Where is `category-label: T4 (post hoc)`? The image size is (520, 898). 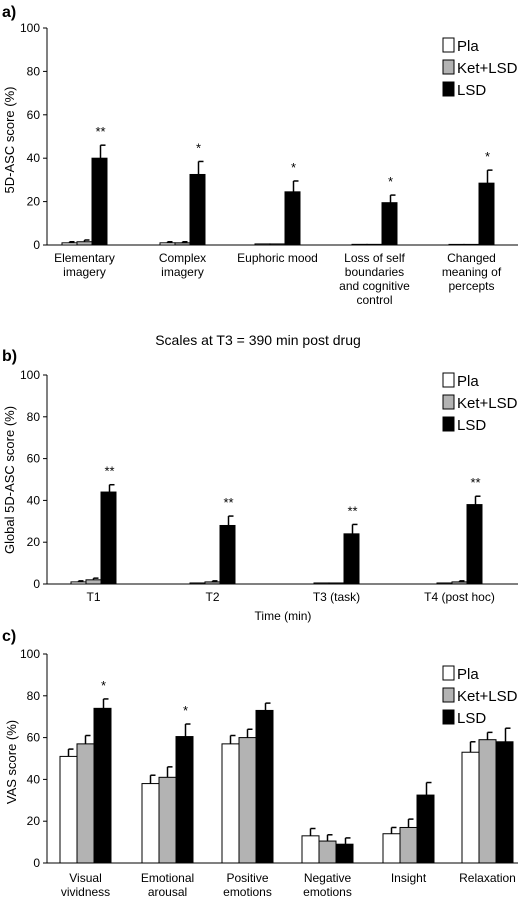 category-label: T4 (post hoc) is located at coordinates (459, 597).